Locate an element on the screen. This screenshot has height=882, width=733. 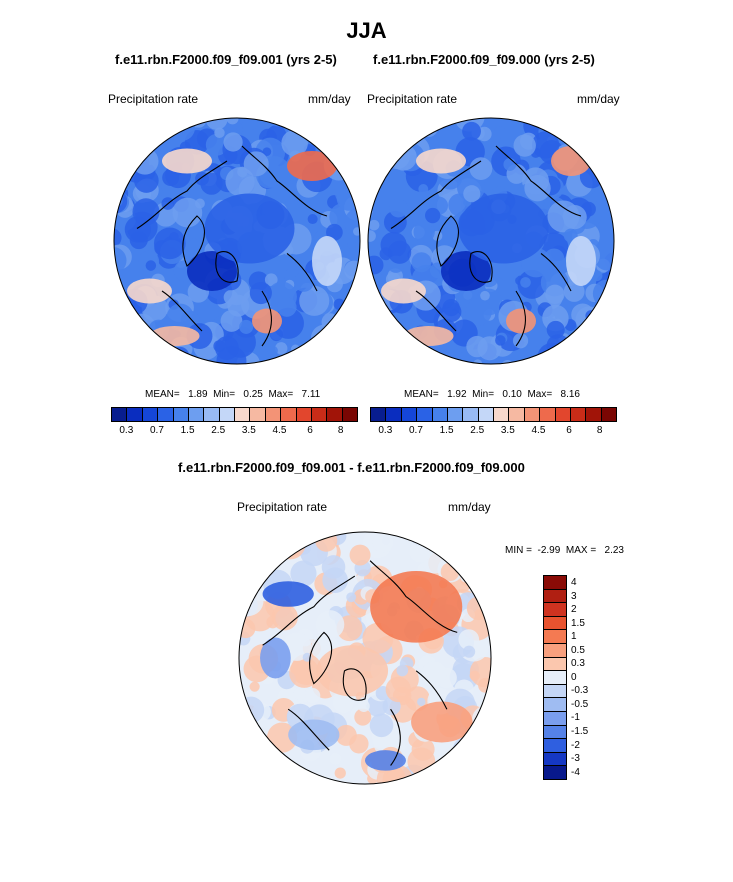
panel-2-stats: MEAN= 1.92 Min= 0.10 Max= 8.16 is located at coordinates (492, 394).